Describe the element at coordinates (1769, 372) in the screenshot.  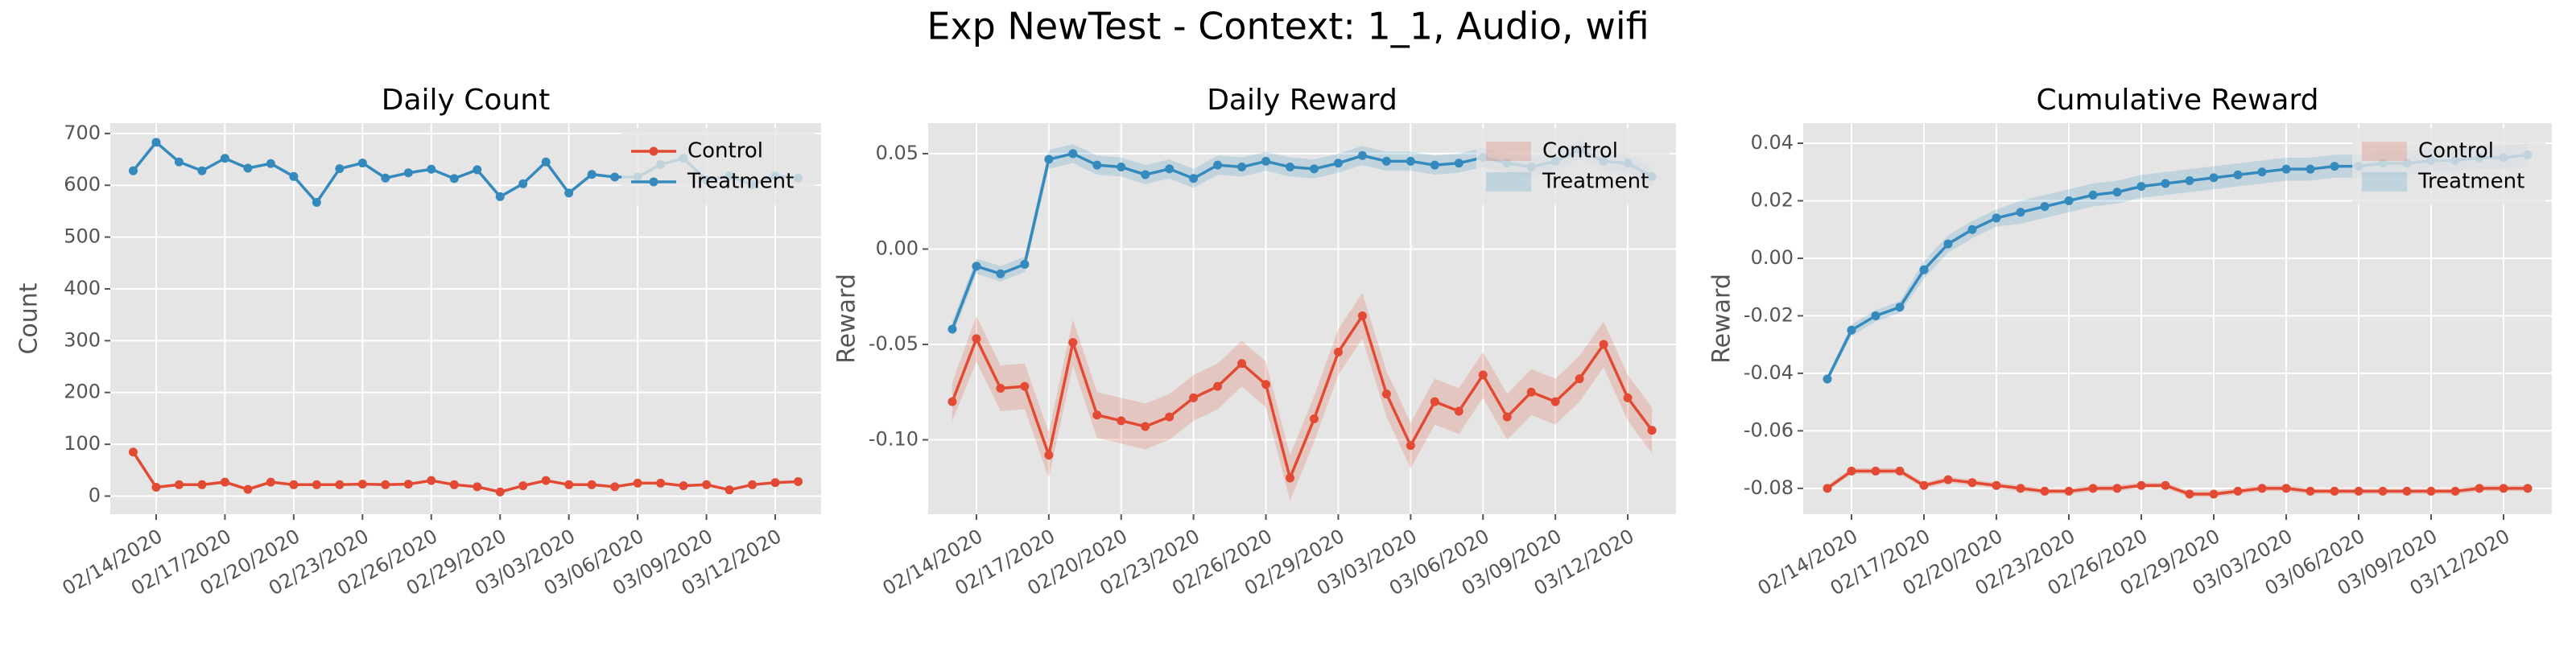
I see `y-tick-label: -0.04` at that location.